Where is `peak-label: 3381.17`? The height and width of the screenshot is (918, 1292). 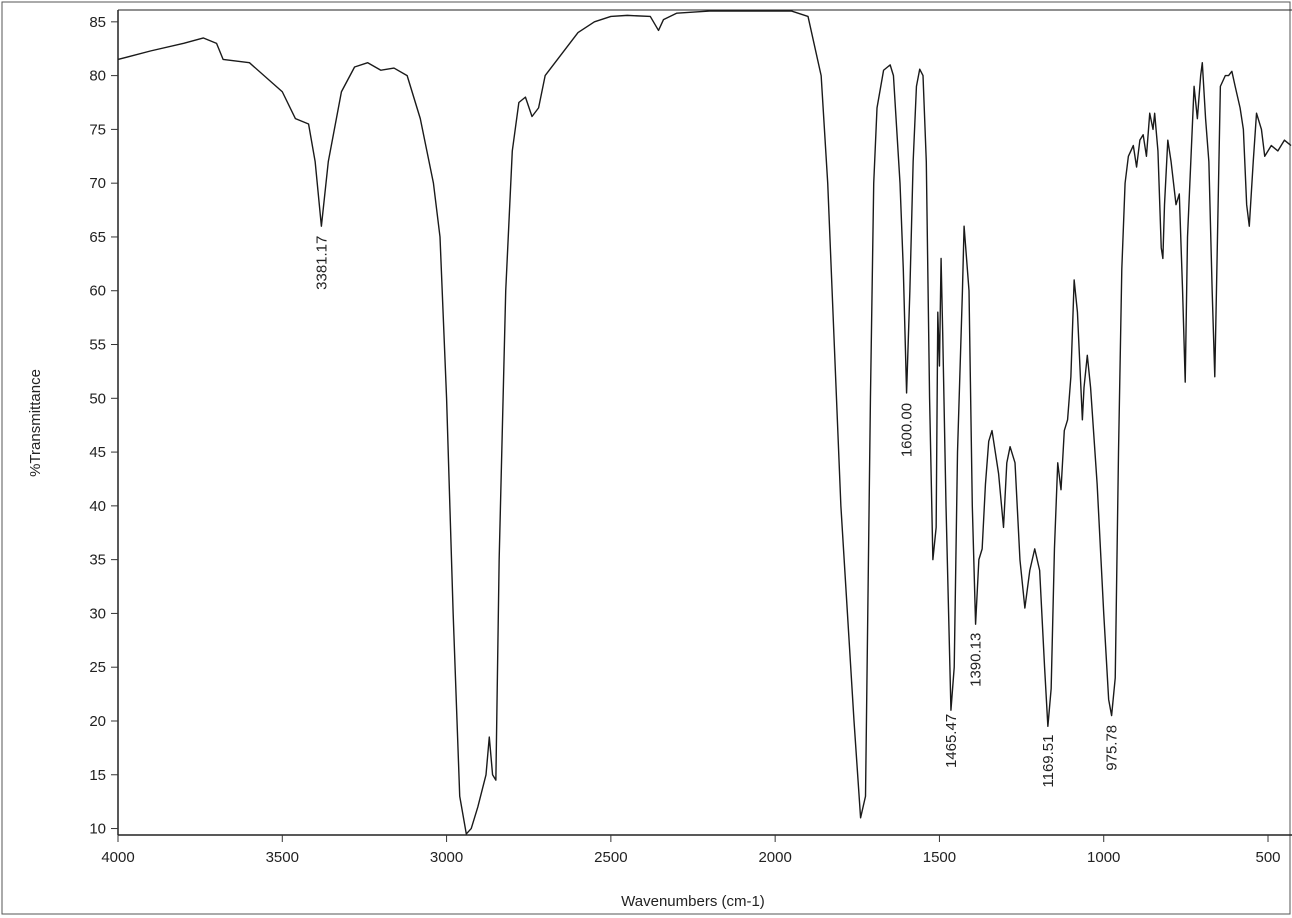 peak-label: 3381.17 is located at coordinates (321, 263).